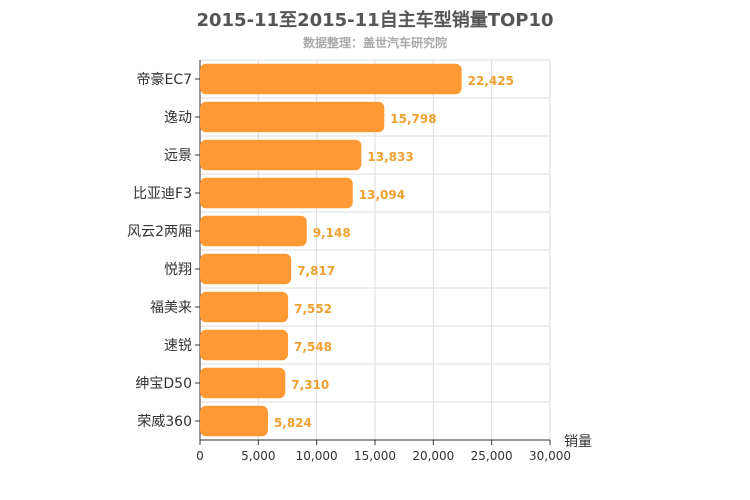  I want to click on x-tick-label: 30,000, so click(550, 456).